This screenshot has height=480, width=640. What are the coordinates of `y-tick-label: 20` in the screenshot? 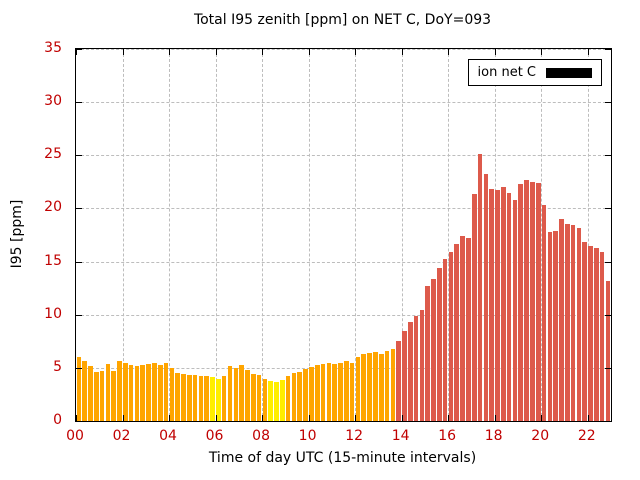 It's located at (53, 207).